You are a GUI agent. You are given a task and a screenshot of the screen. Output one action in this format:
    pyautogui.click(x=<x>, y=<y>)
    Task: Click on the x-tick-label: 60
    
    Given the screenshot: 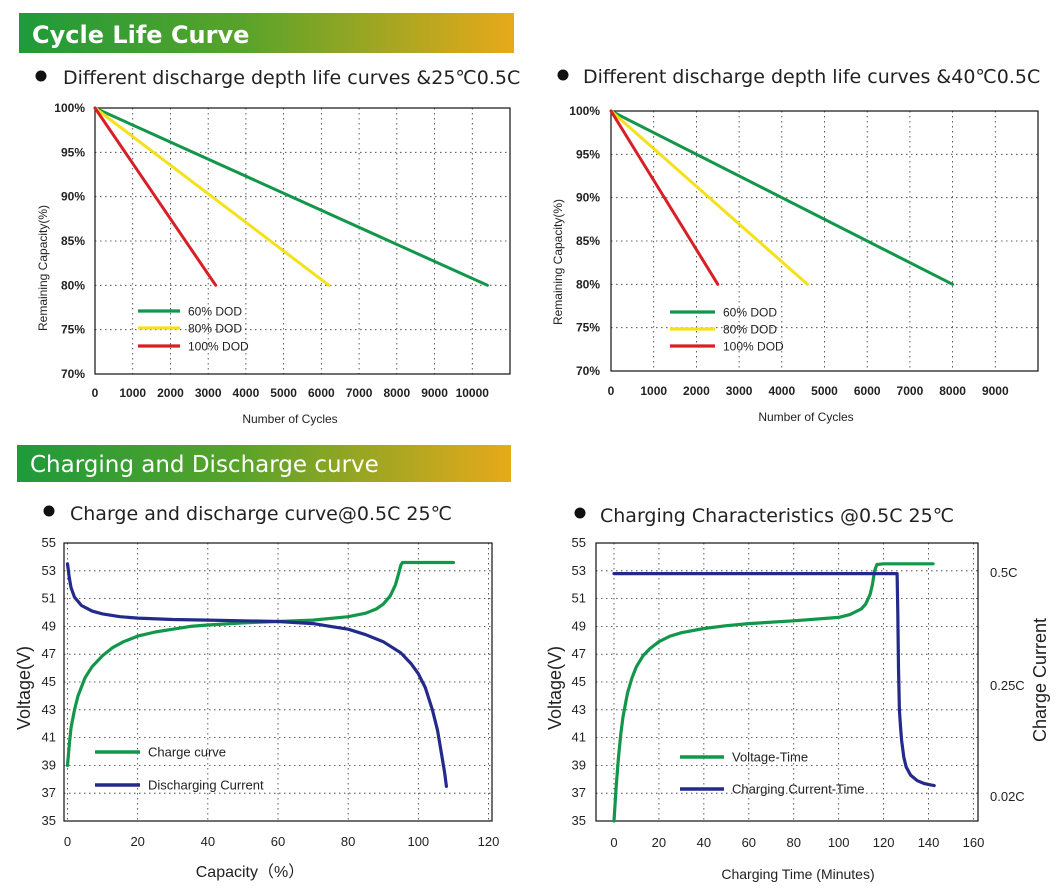 What is the action you would take?
    pyautogui.click(x=749, y=842)
    